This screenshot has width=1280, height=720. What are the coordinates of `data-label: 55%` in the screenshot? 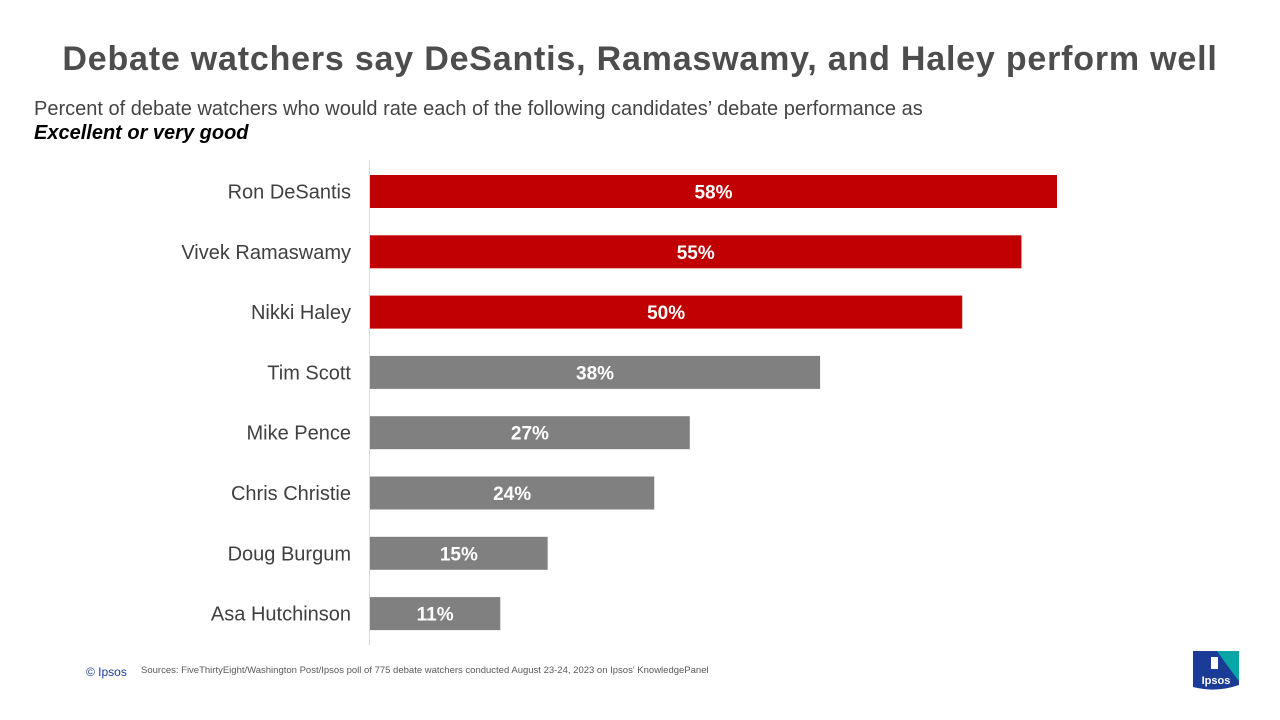 It's located at (696, 253).